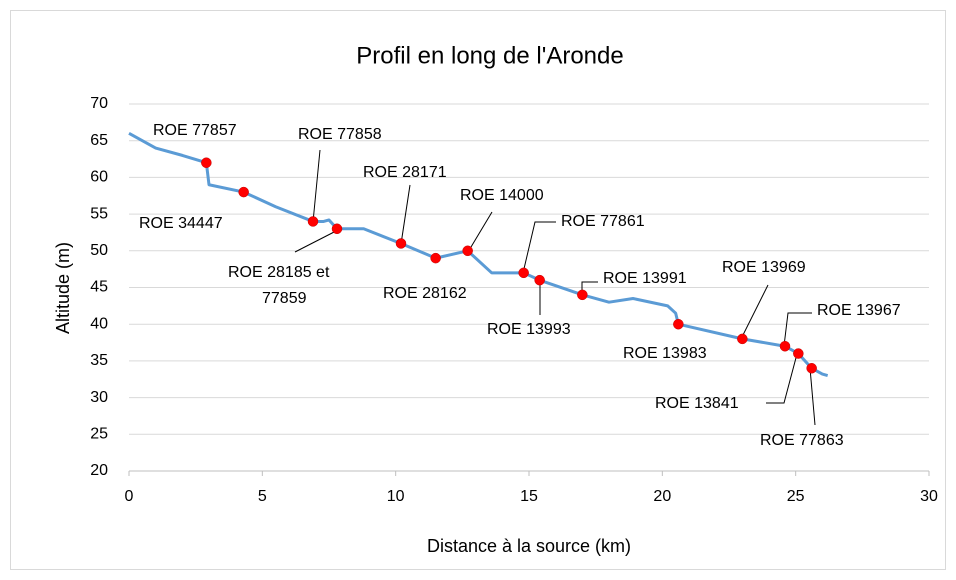 This screenshot has width=956, height=580. What do you see at coordinates (99, 287) in the screenshot?
I see `y-tick-label: 45` at bounding box center [99, 287].